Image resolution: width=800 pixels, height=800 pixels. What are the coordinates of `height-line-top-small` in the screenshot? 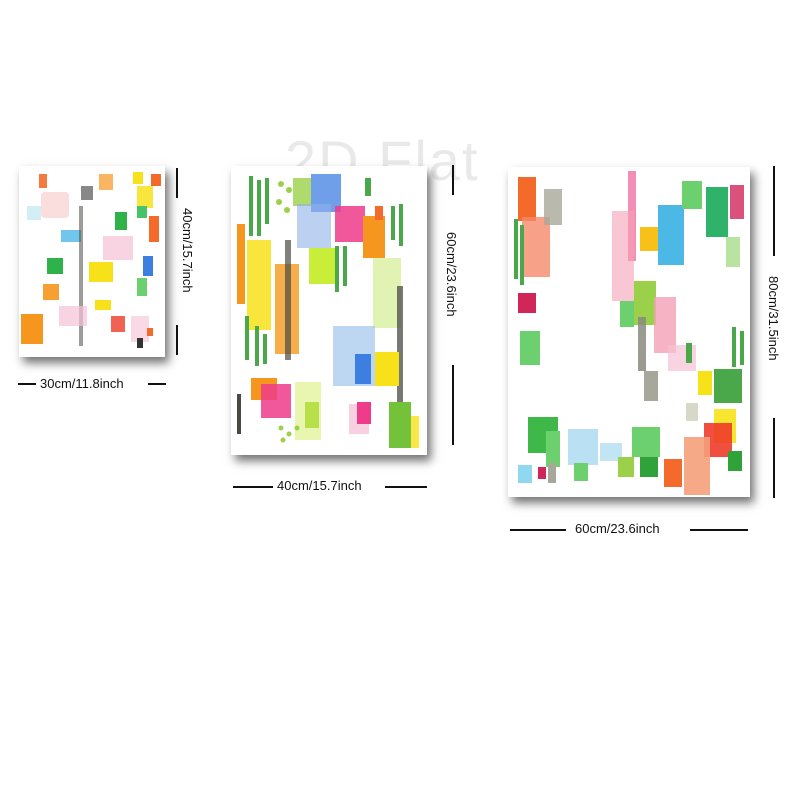 It's located at (177, 183).